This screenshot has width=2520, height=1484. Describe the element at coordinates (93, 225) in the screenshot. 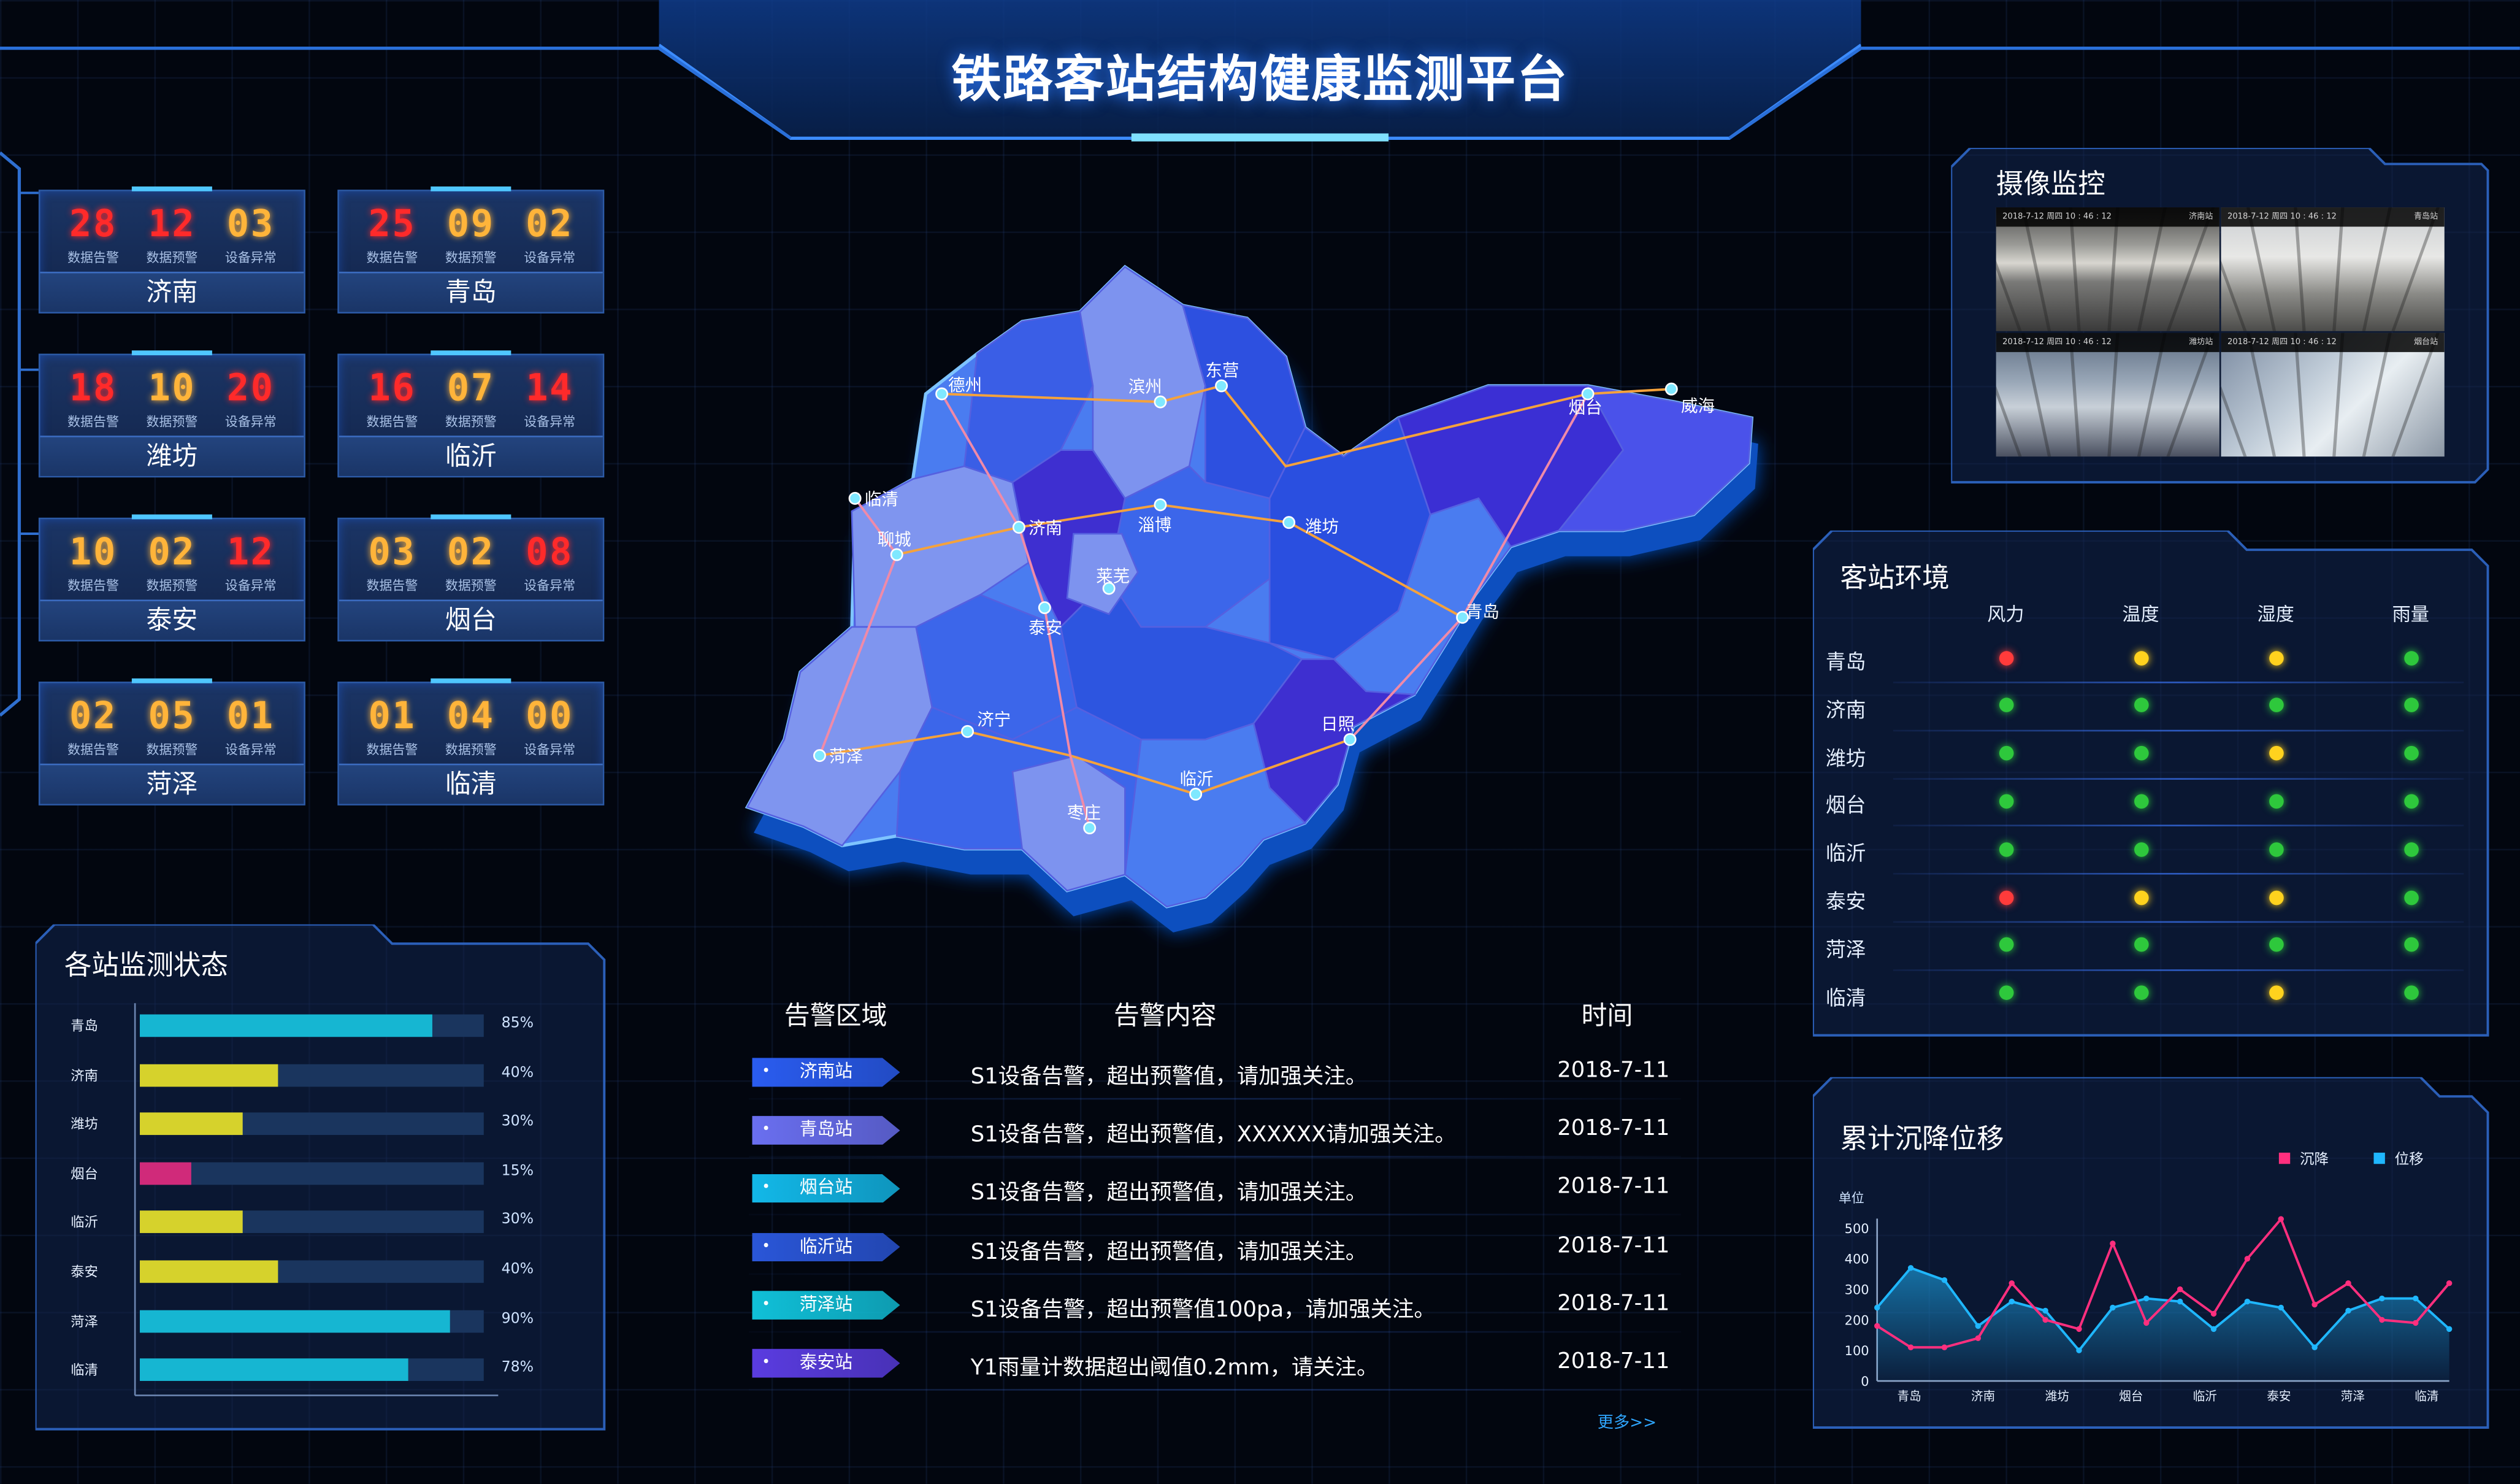

I see `stat-value: 28` at that location.